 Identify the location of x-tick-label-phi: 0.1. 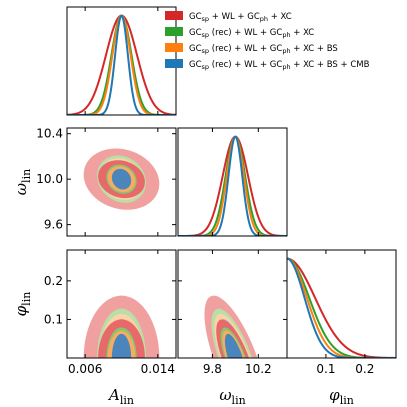
(325, 369).